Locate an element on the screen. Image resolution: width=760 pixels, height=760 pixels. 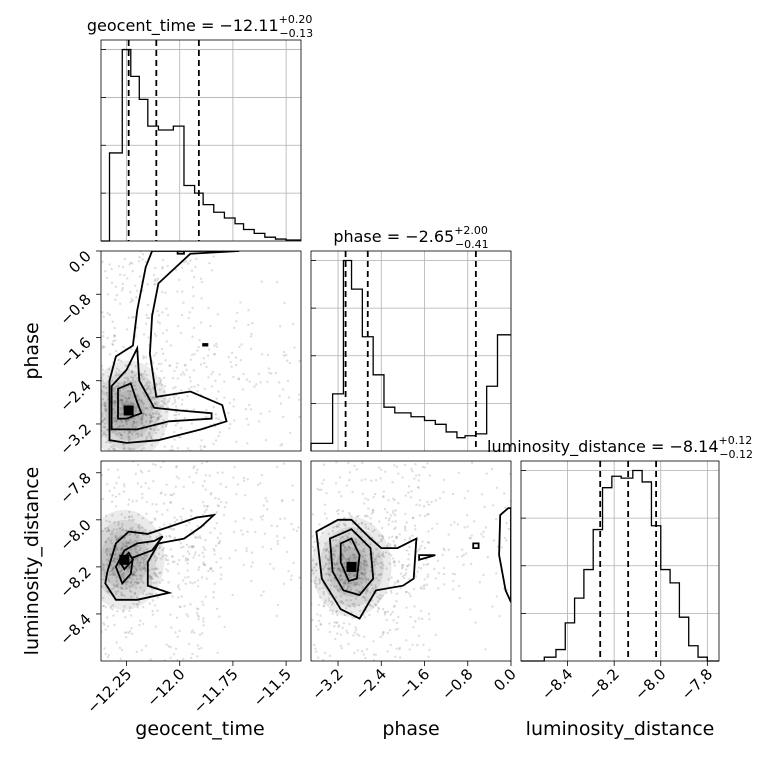
contour-line is located at coordinates (366, 569).